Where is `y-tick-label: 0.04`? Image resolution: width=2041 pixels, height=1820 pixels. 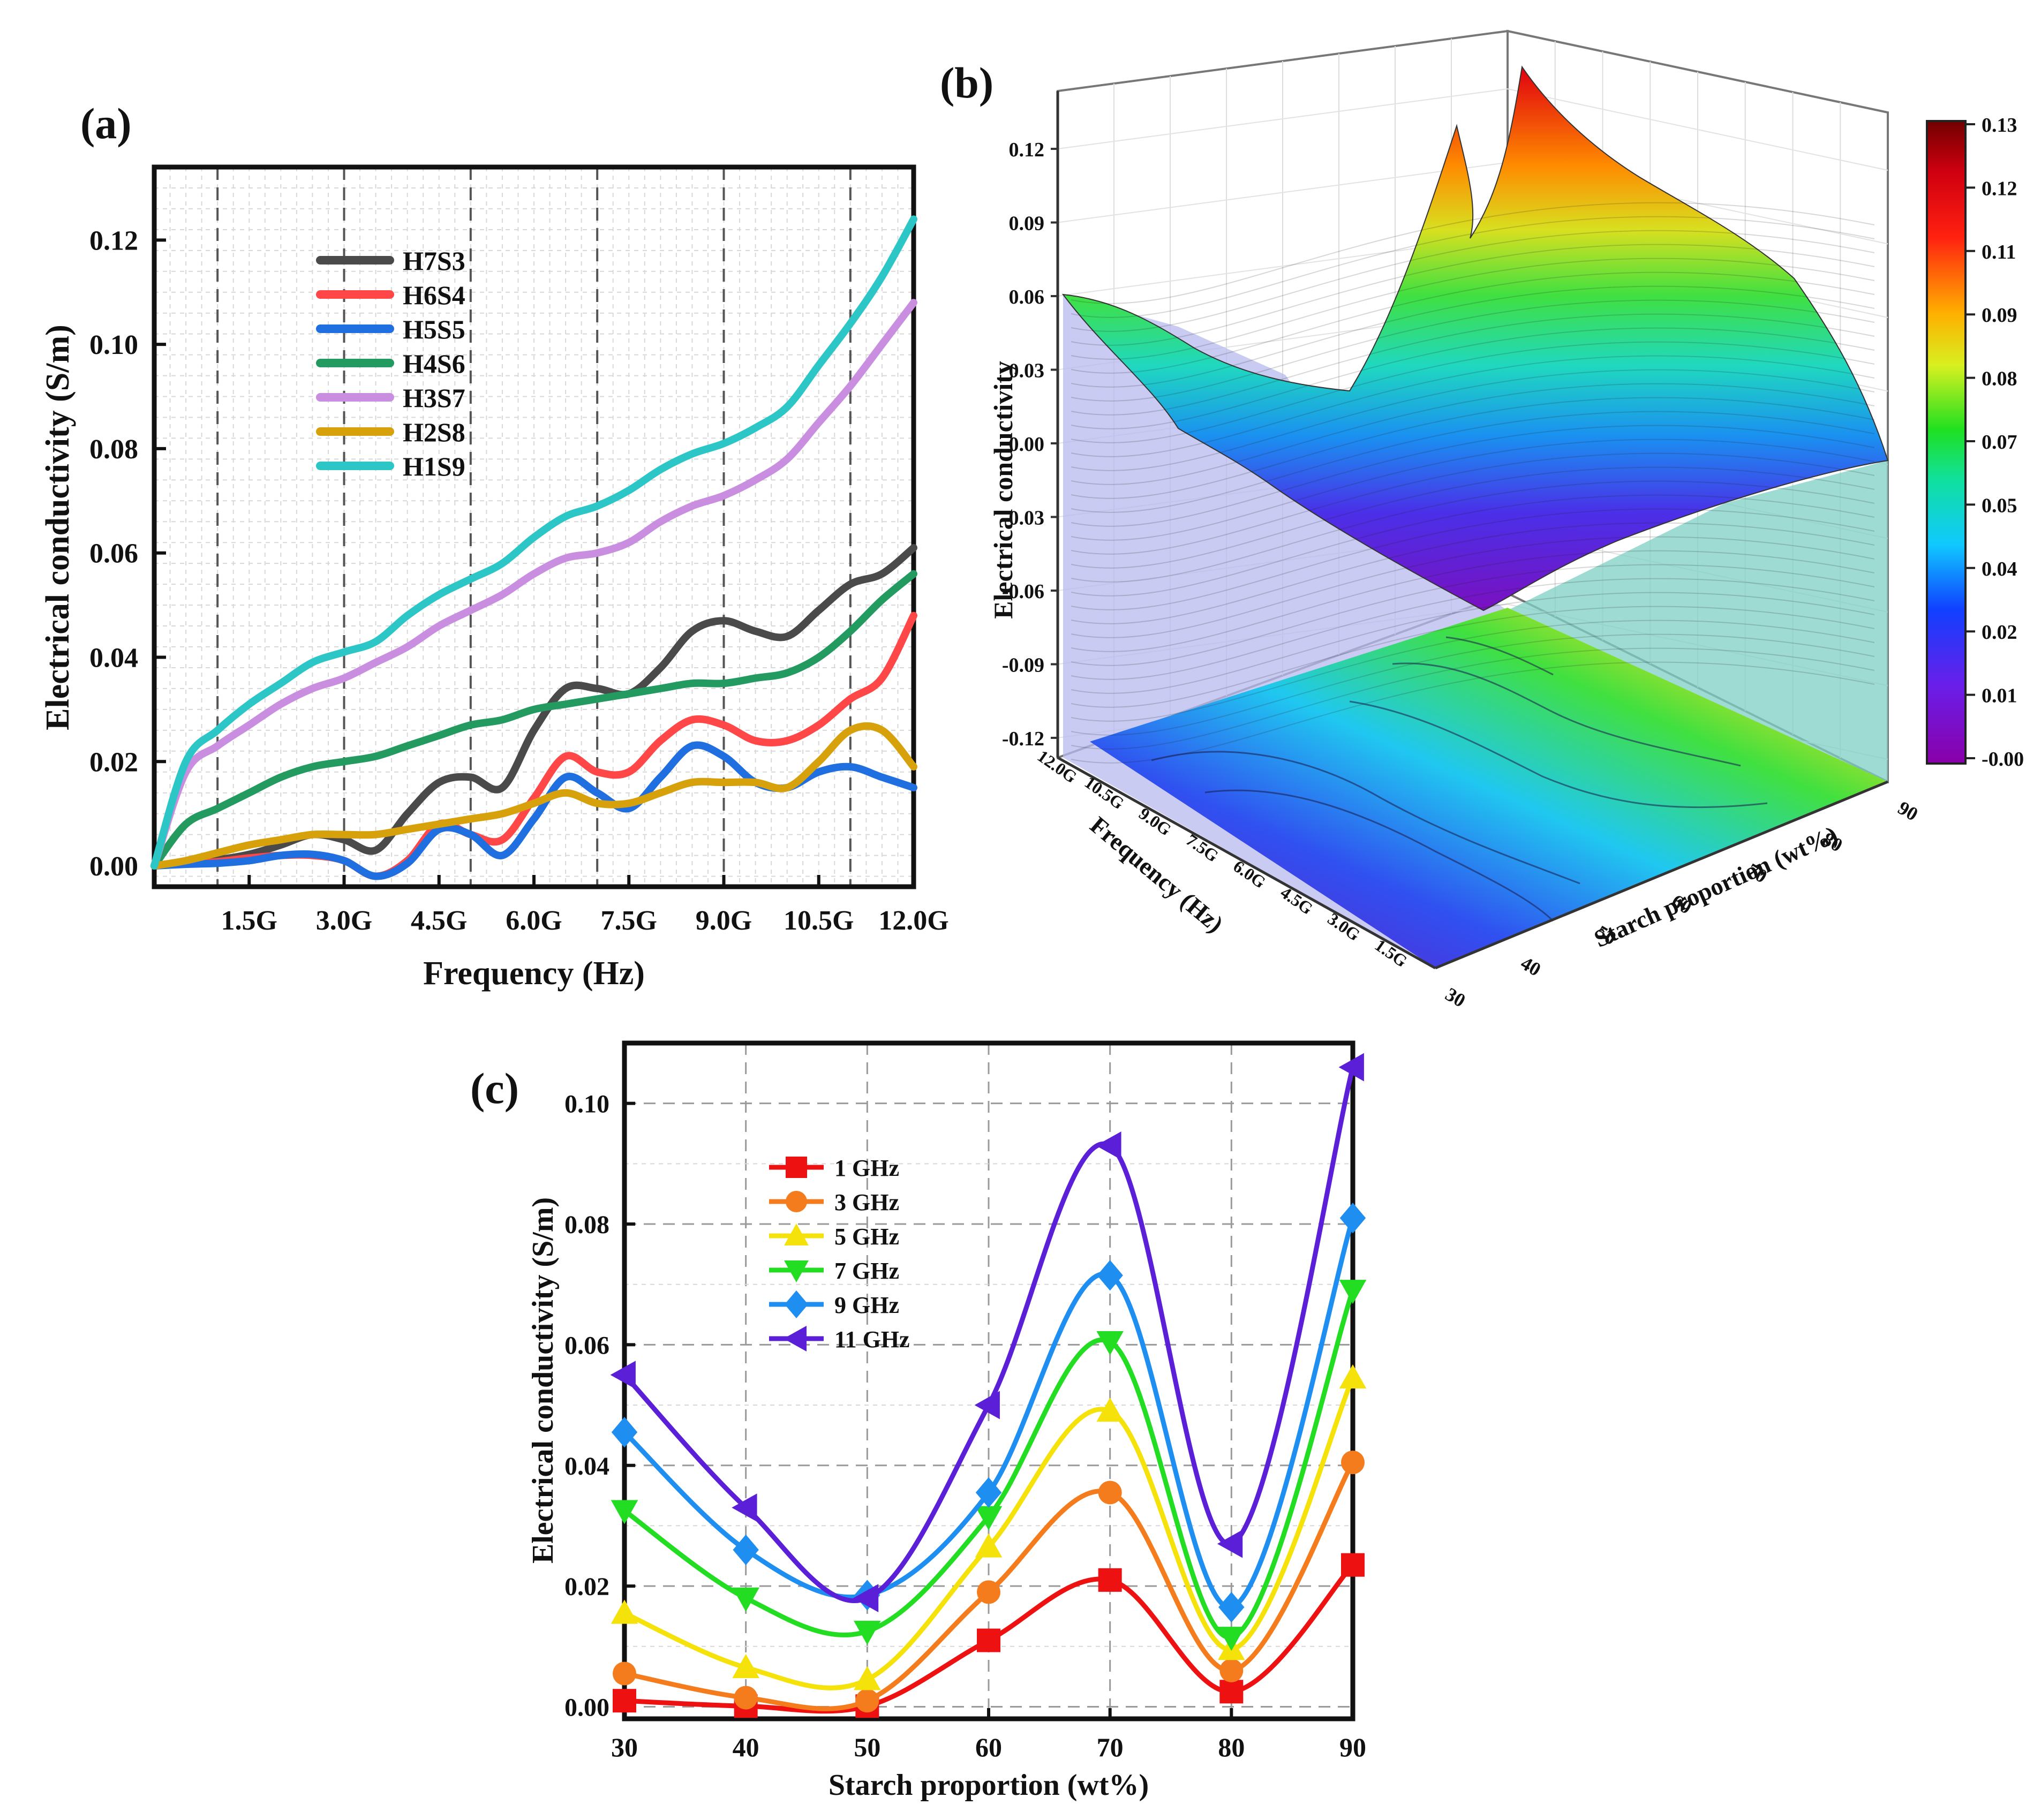
y-tick-label: 0.04 is located at coordinates (586, 1466).